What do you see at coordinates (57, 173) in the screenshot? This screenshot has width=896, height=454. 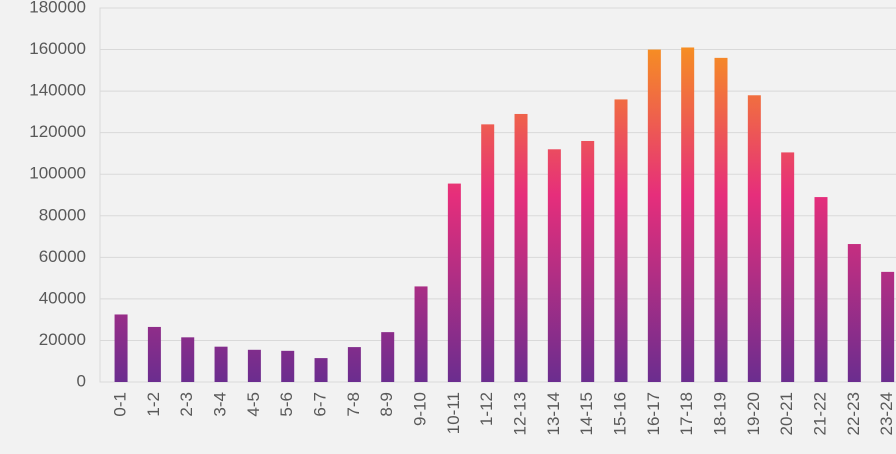 I see `y-tick-label: 100000` at bounding box center [57, 173].